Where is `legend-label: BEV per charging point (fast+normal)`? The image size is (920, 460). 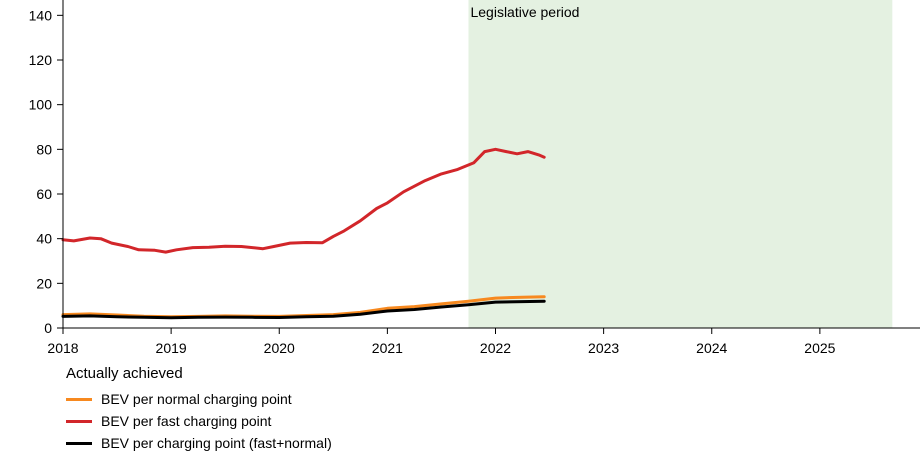
legend-label: BEV per charging point (fast+normal) is located at coordinates (216, 443).